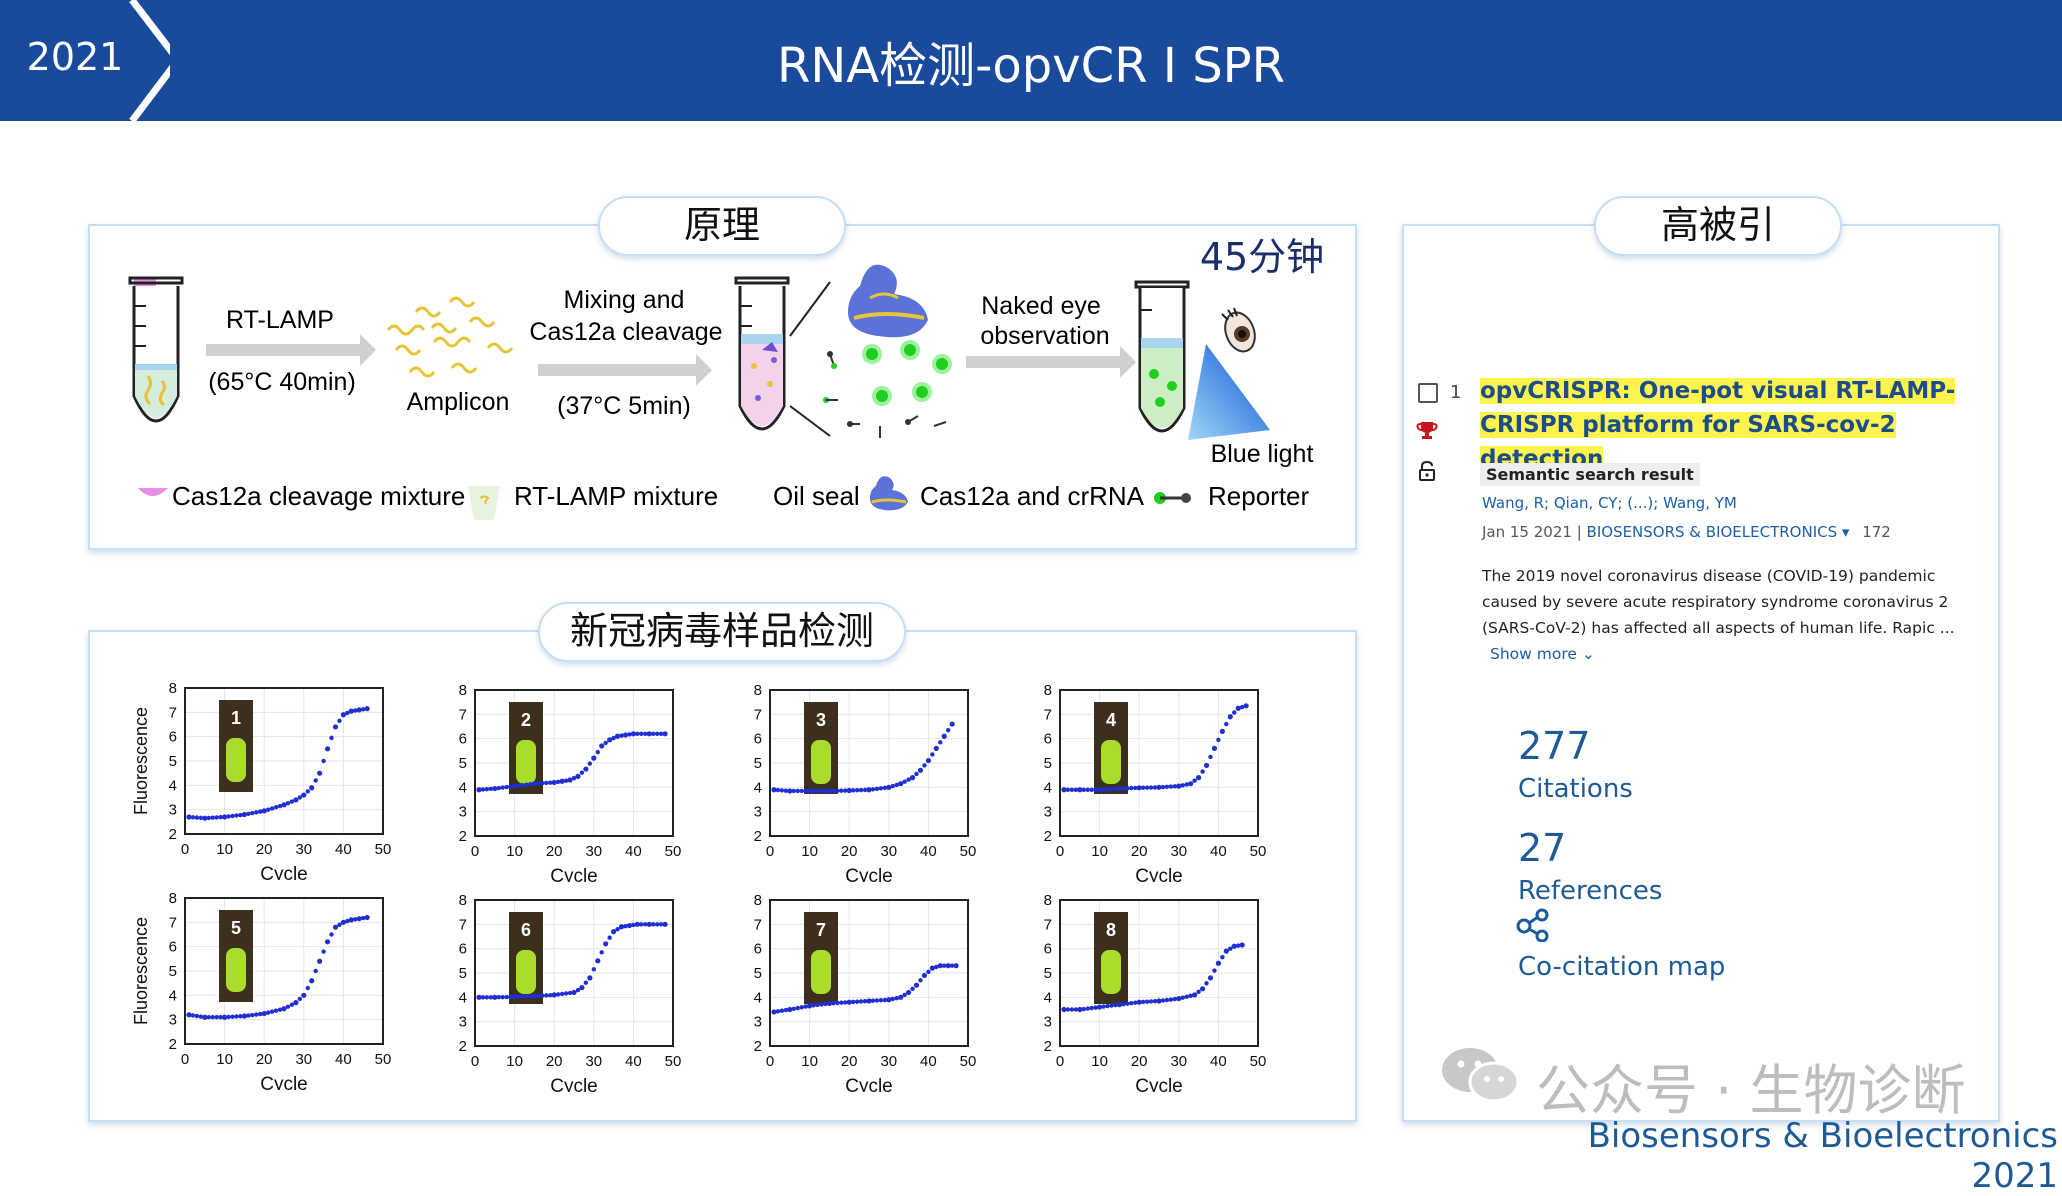 The image size is (2062, 1196). Describe the element at coordinates (1542, 654) in the screenshot. I see `show-more-link: Show more ⌄` at that location.